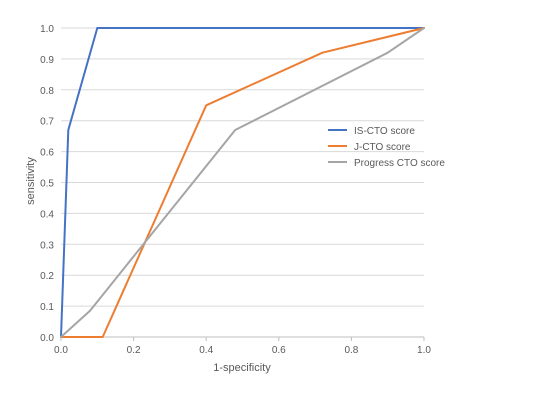 Image resolution: width=545 pixels, height=406 pixels. I want to click on y-tick-label: 0.6, so click(47, 153).